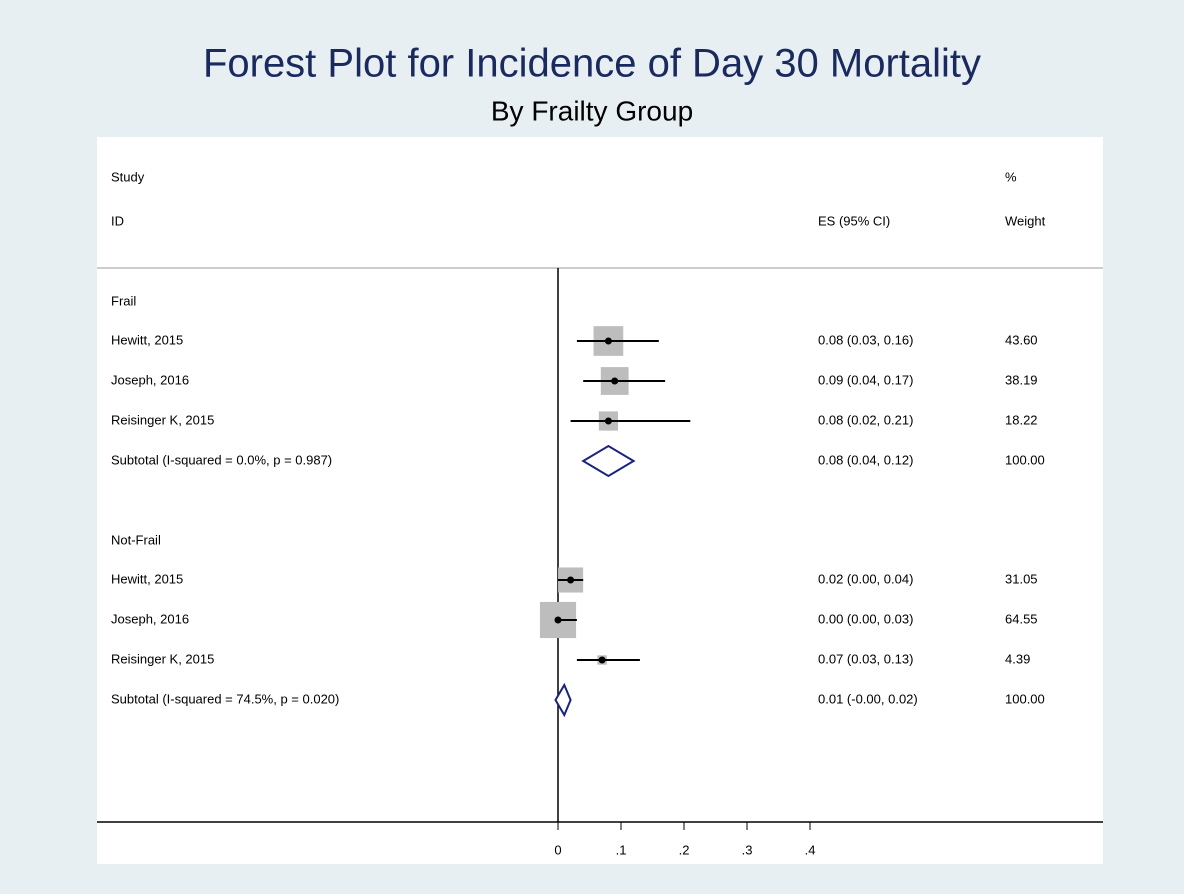 The width and height of the screenshot is (1184, 894). I want to click on weight-label: 38.19, so click(1021, 379).